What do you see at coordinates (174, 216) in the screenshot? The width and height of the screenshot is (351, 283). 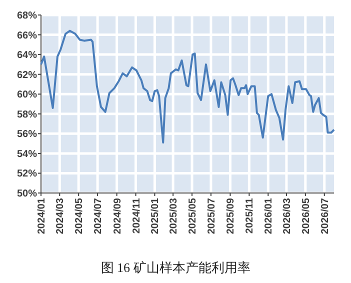 I see `x-tick-label: 2025/03` at bounding box center [174, 216].